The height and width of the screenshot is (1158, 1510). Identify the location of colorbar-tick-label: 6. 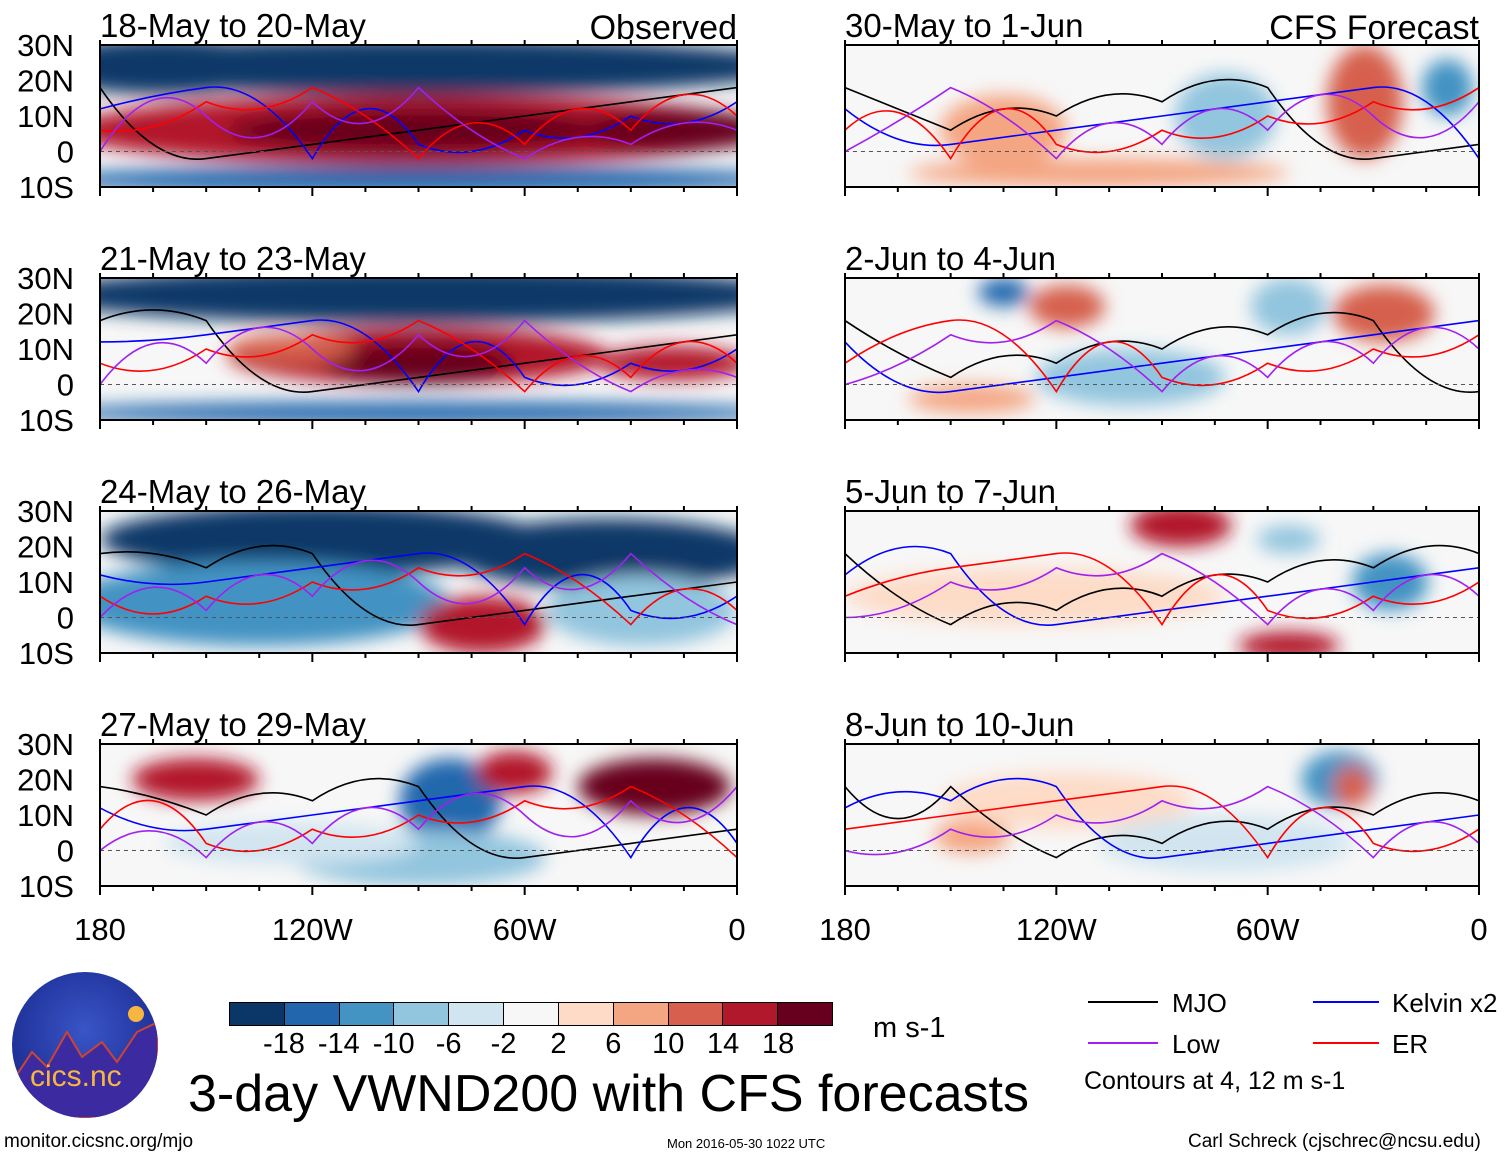
(613, 1044).